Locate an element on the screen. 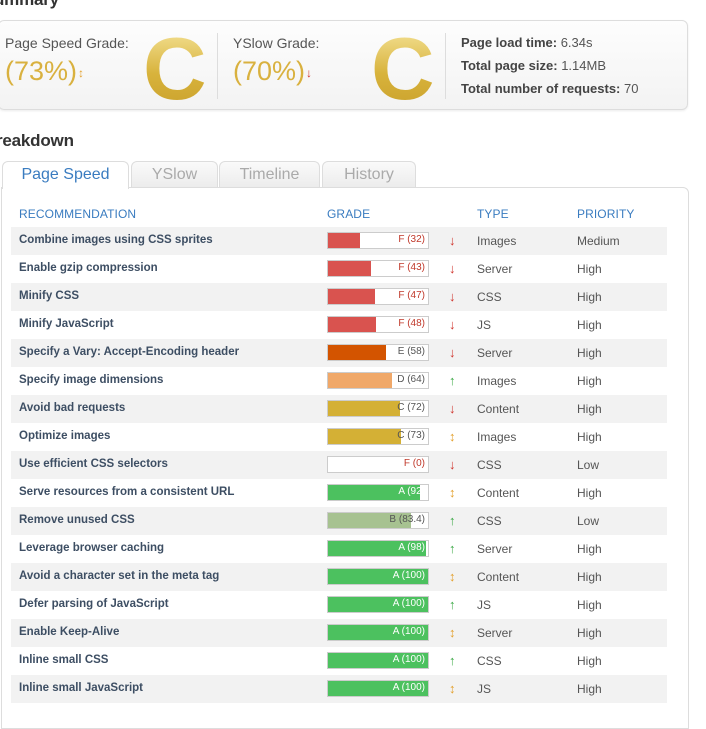 This screenshot has height=729, width=706. recommendation-label: Combine images using CSS sprites is located at coordinates (116, 240).